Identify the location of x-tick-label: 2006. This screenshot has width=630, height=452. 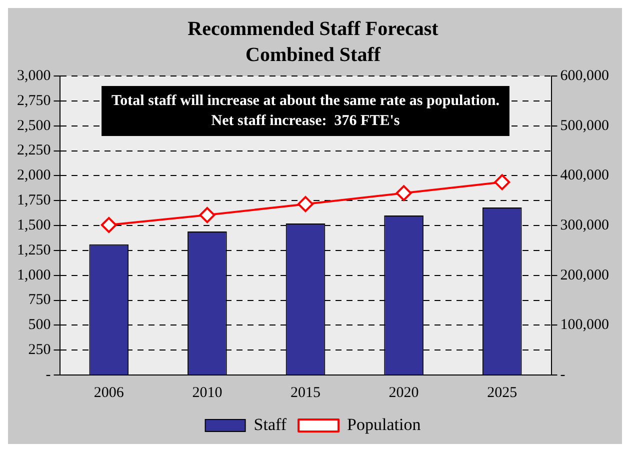
(109, 392).